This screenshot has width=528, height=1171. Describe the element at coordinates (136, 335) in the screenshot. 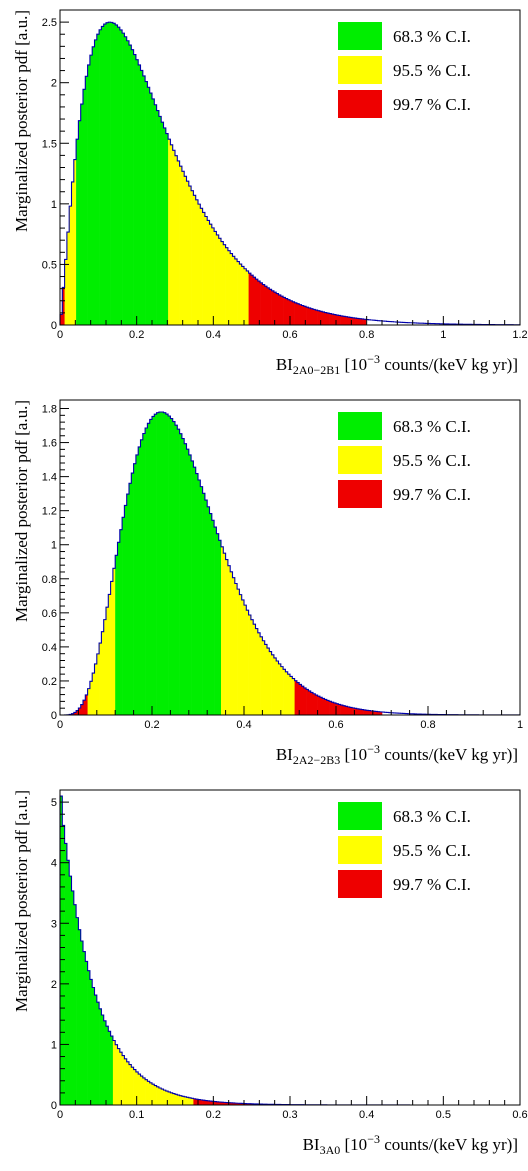

I see `x-tick-label: 0.2` at that location.